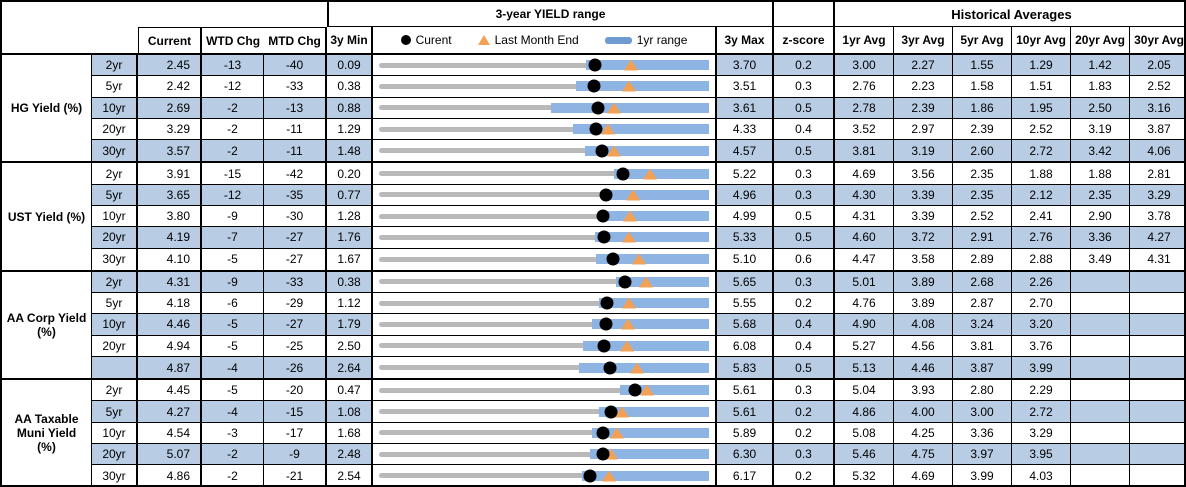 The height and width of the screenshot is (487, 1186). I want to click on avg-cell: 2.27, so click(923, 65).